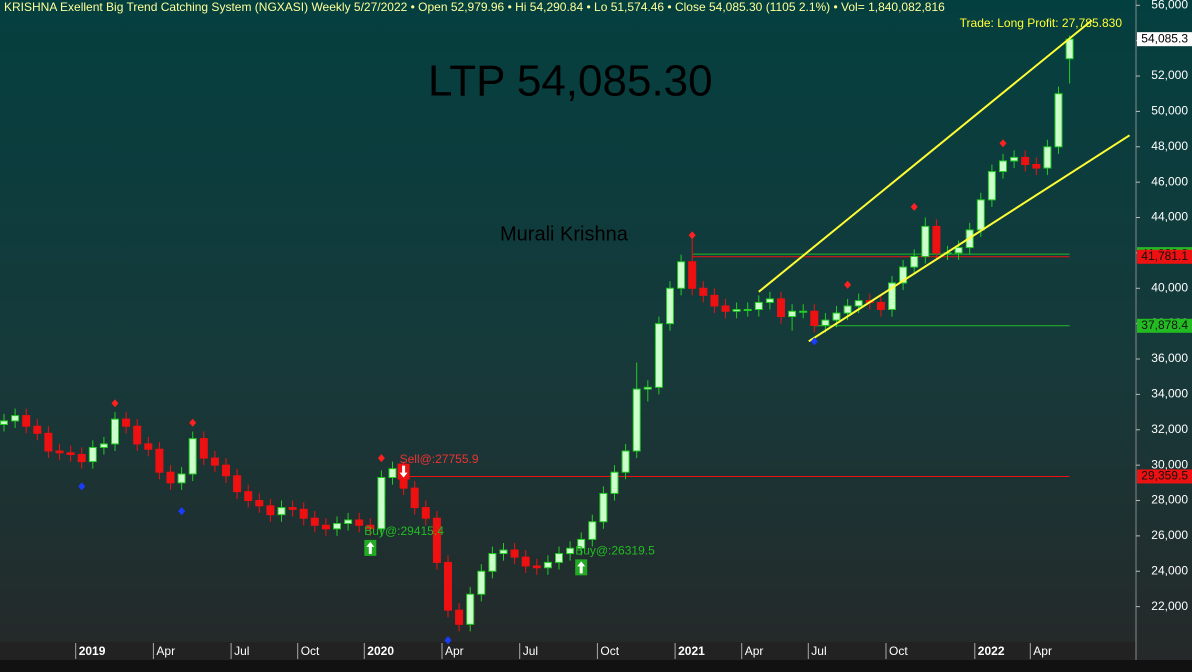 Image resolution: width=1192 pixels, height=672 pixels. I want to click on x-tick-label: 2020, so click(380, 651).